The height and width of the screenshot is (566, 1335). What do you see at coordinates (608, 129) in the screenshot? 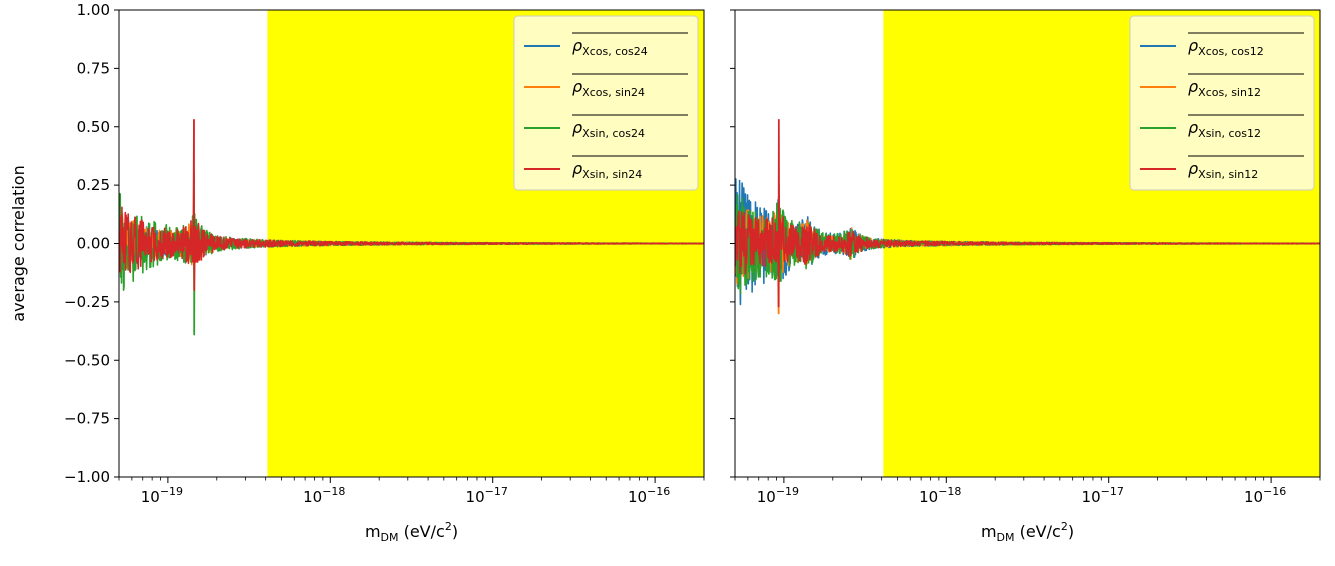
I see `legend-label: ρXsin, cos24` at bounding box center [608, 129].